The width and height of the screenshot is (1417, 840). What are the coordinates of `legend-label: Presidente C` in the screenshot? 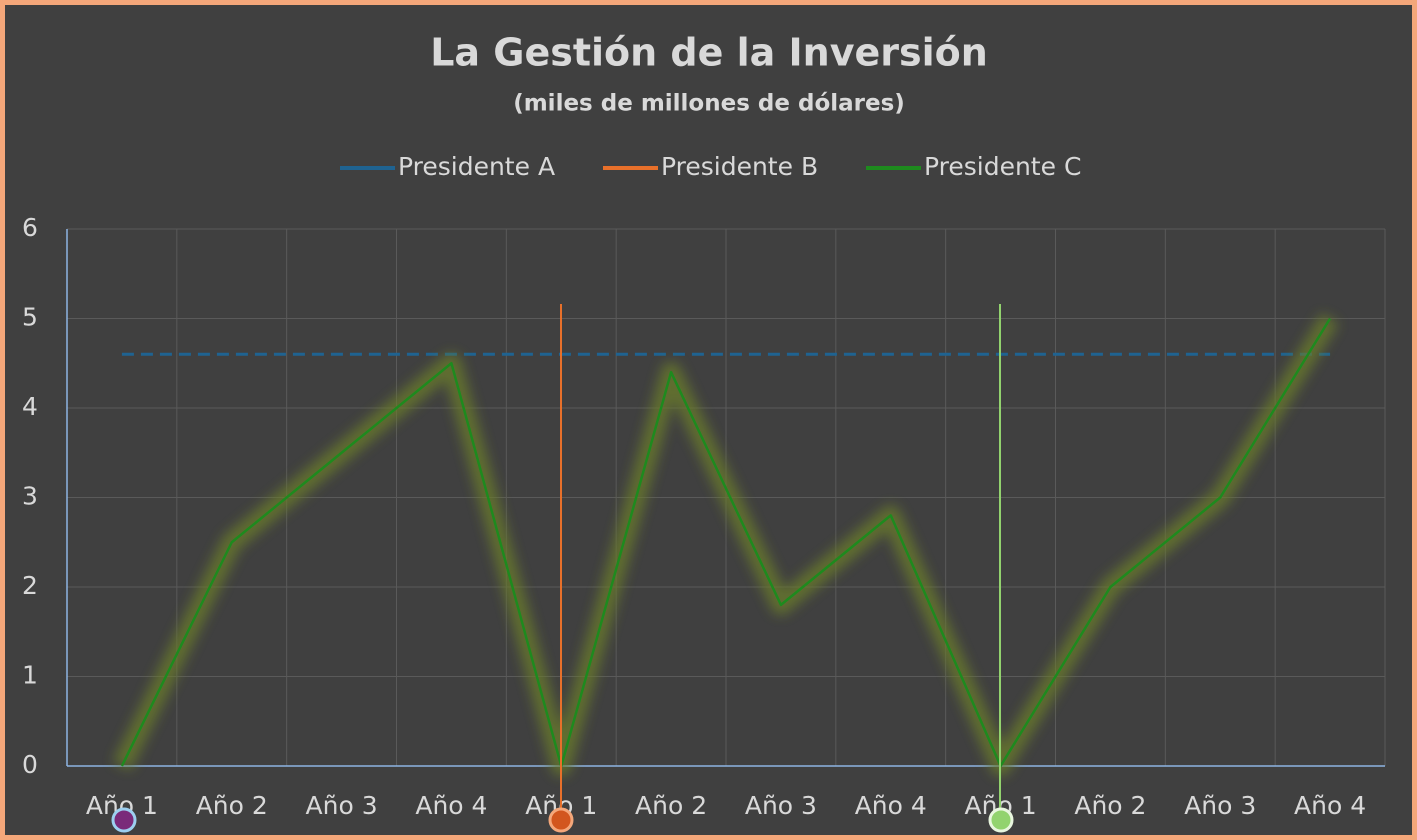 It's located at (1002, 166).